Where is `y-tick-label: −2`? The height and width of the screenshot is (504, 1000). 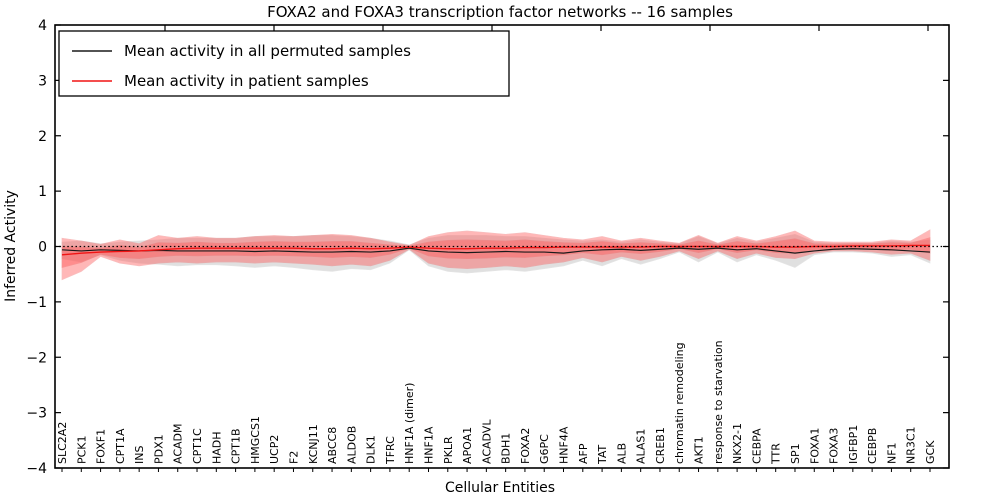 y-tick-label: −2 is located at coordinates (36, 358).